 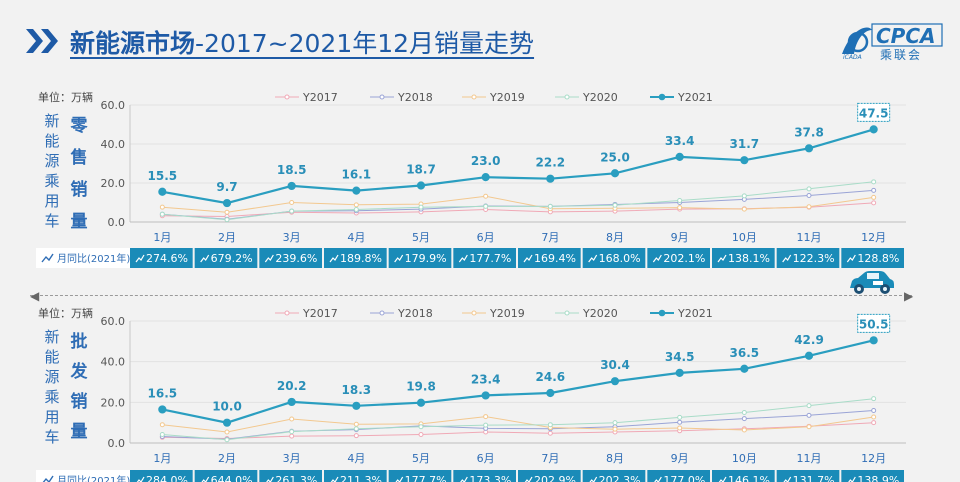 I want to click on unit-label: 单位：万辆, so click(x=65, y=97).